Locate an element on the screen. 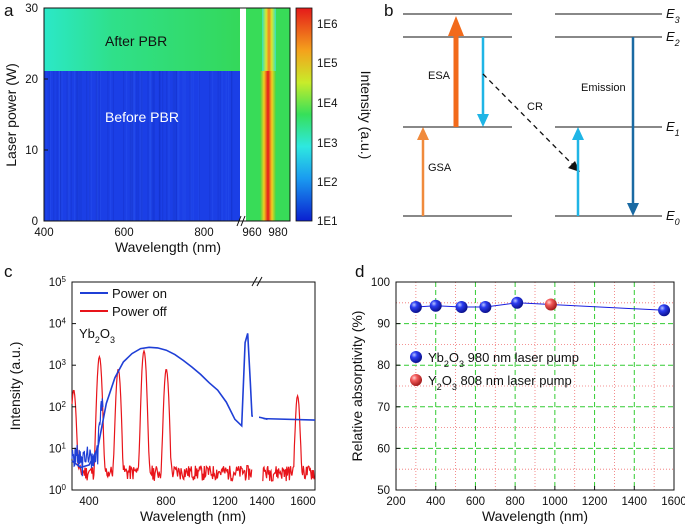 The image size is (685, 528). panel-c-lines is located at coordinates (193, 386).